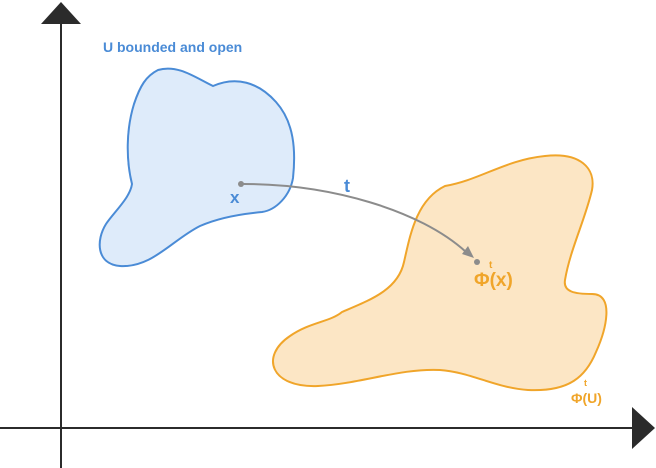  Describe the element at coordinates (241, 184) in the screenshot. I see `point-x-dot` at that location.